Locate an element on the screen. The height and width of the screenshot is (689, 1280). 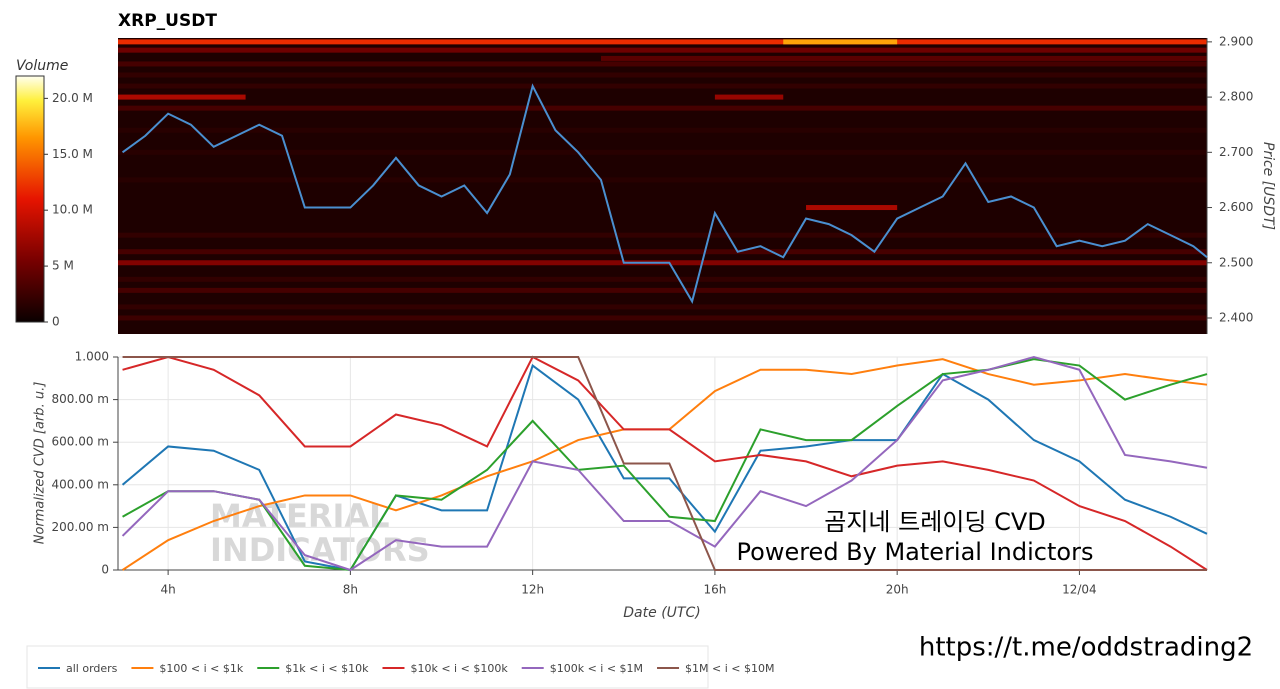
y-axis-label: Normalized CVD [arb. u.] is located at coordinates (40, 463).